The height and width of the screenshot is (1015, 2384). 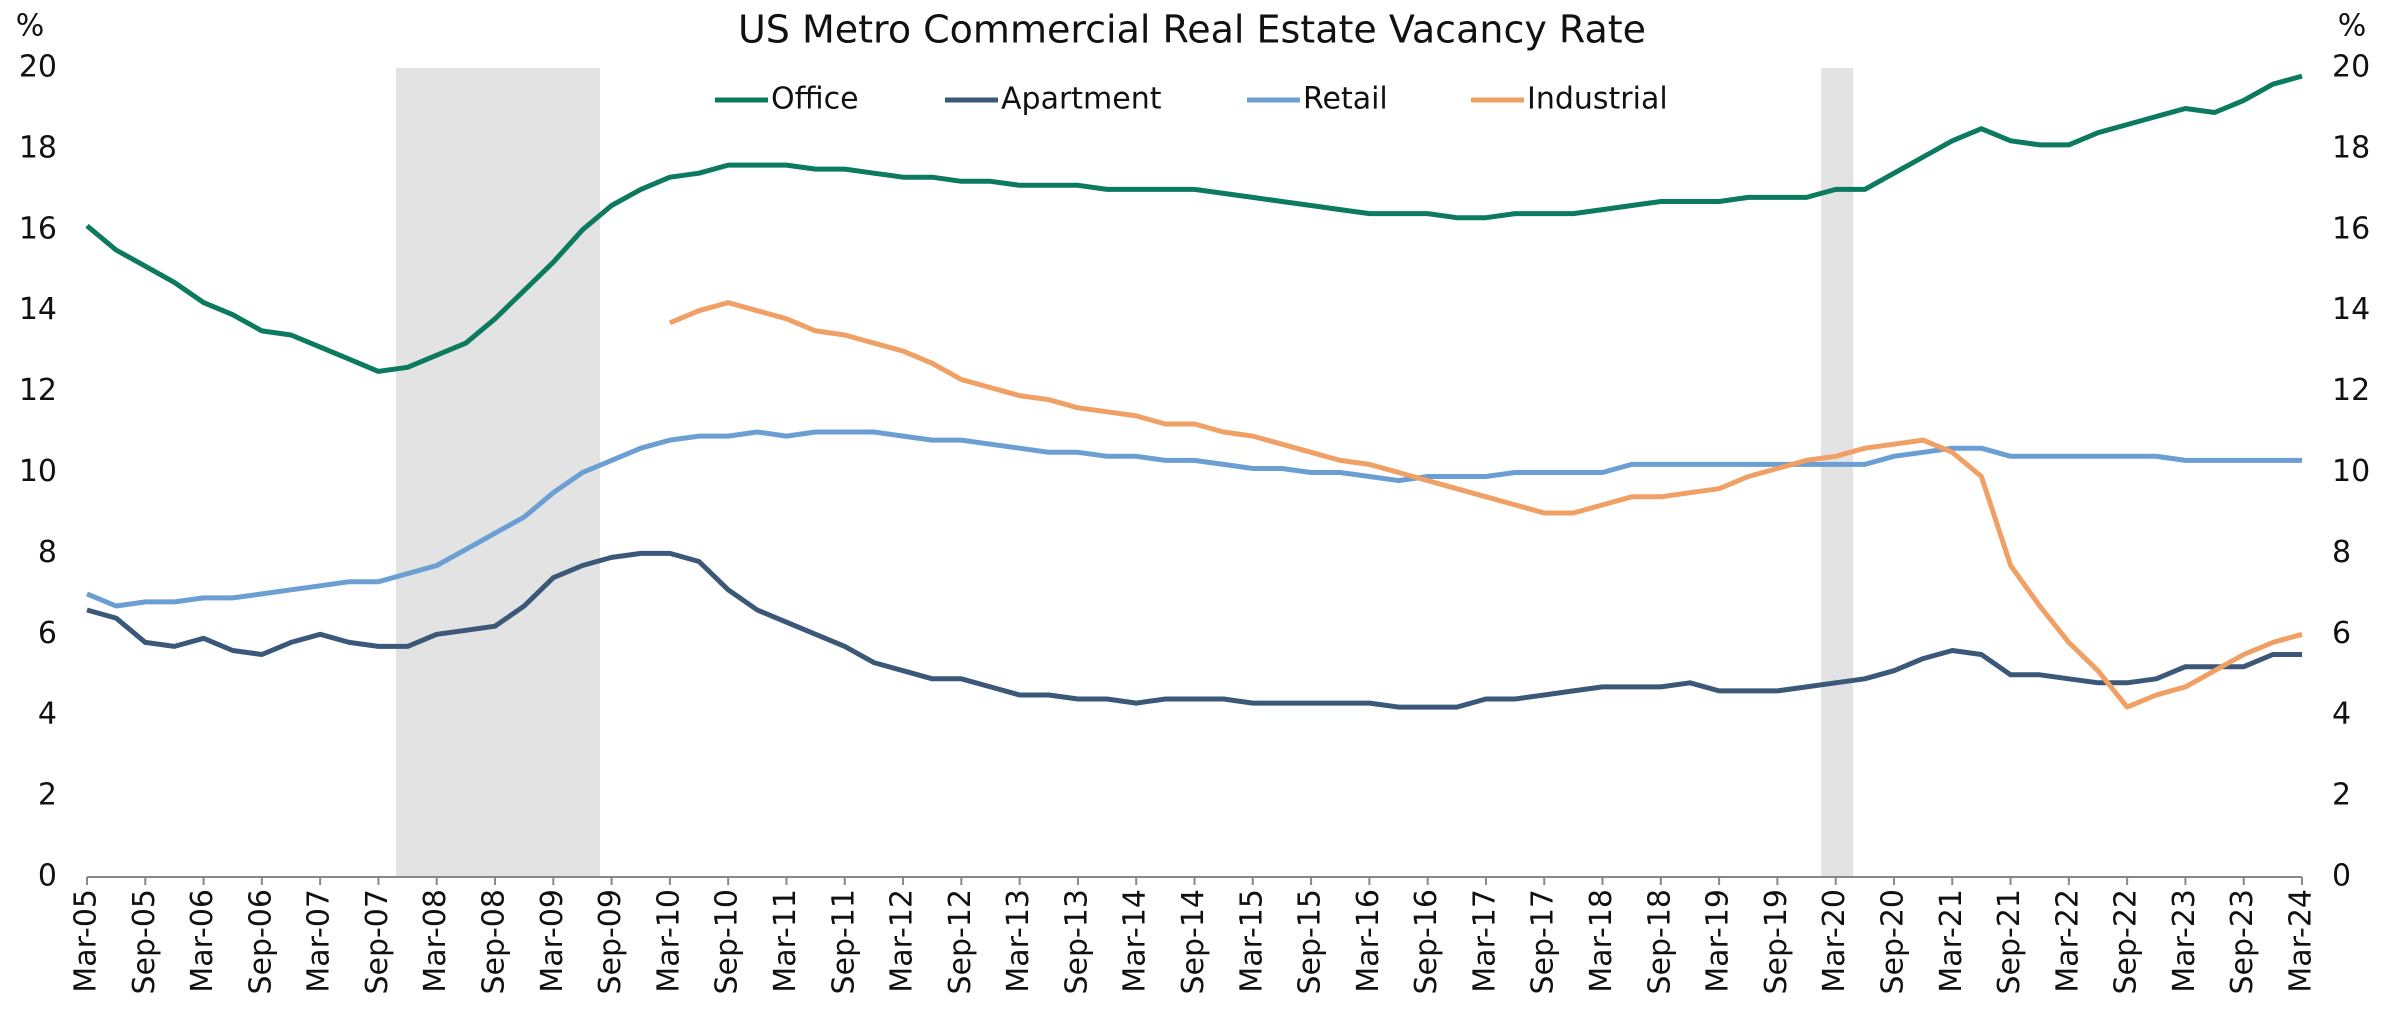 What do you see at coordinates (552, 941) in the screenshot?
I see `x-tick-label: Mar-09` at bounding box center [552, 941].